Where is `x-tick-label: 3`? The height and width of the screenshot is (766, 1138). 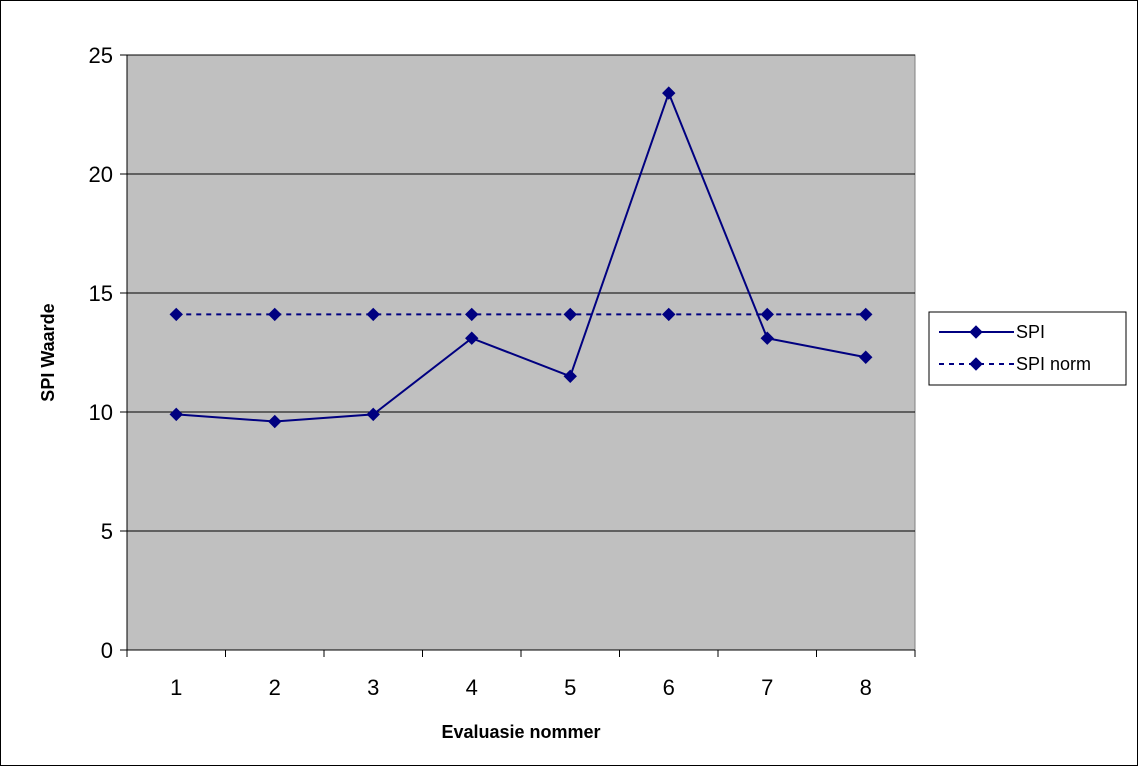 x-tick-label: 3 is located at coordinates (373, 687).